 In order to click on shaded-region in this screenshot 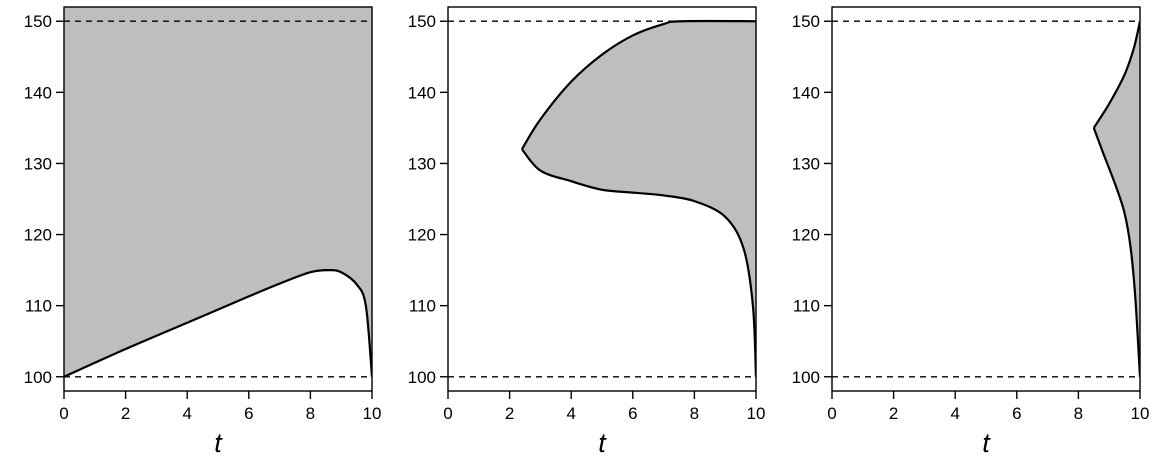, I will do `click(1116, 199)`.